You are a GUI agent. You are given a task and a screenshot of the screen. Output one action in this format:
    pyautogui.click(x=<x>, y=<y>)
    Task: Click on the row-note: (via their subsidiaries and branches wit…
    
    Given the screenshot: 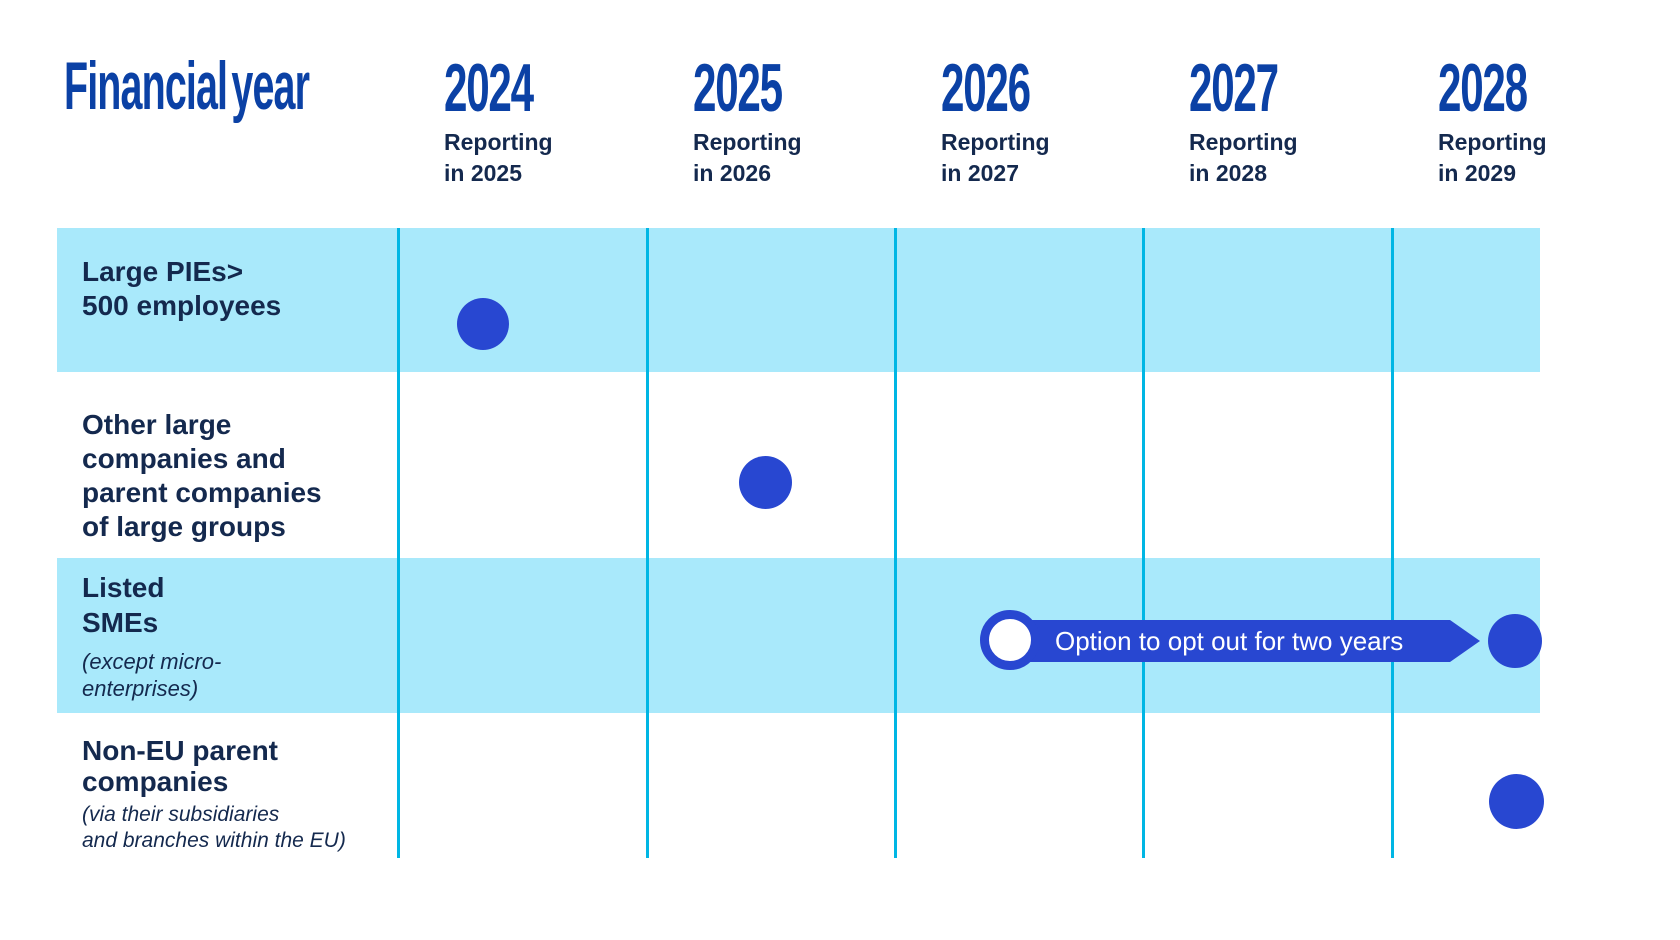 What is the action you would take?
    pyautogui.click(x=214, y=828)
    